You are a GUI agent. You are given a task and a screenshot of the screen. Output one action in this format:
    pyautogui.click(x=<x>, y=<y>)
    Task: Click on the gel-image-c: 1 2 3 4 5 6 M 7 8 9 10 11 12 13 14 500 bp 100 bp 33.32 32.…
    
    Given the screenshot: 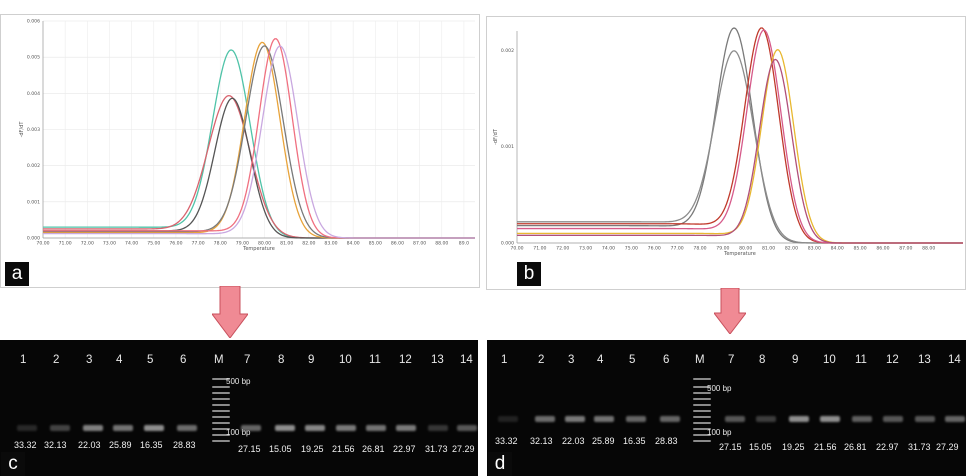 What is the action you would take?
    pyautogui.click(x=239, y=408)
    